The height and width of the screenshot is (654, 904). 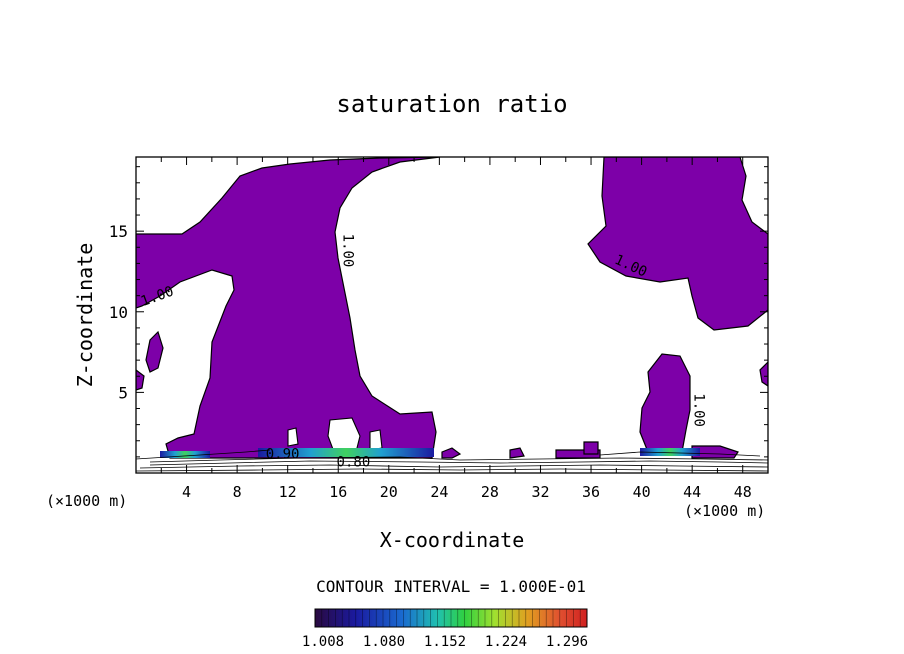 I want to click on contour-region-right-edge, so click(x=763, y=374).